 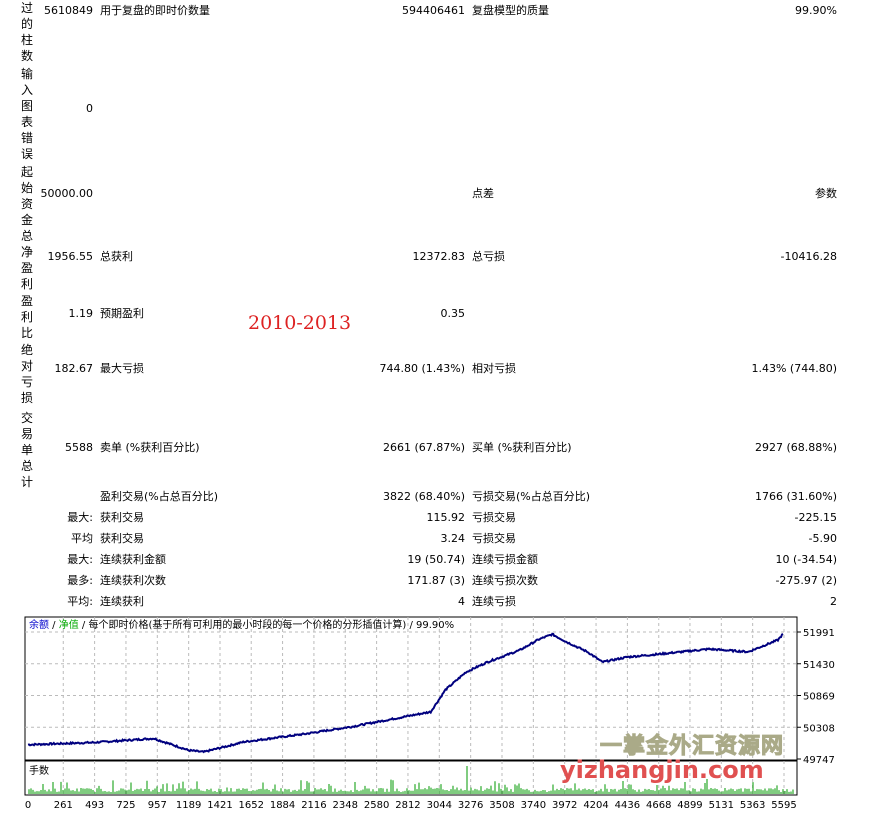 What do you see at coordinates (313, 805) in the screenshot?
I see `x-tick-label: 2116` at bounding box center [313, 805].